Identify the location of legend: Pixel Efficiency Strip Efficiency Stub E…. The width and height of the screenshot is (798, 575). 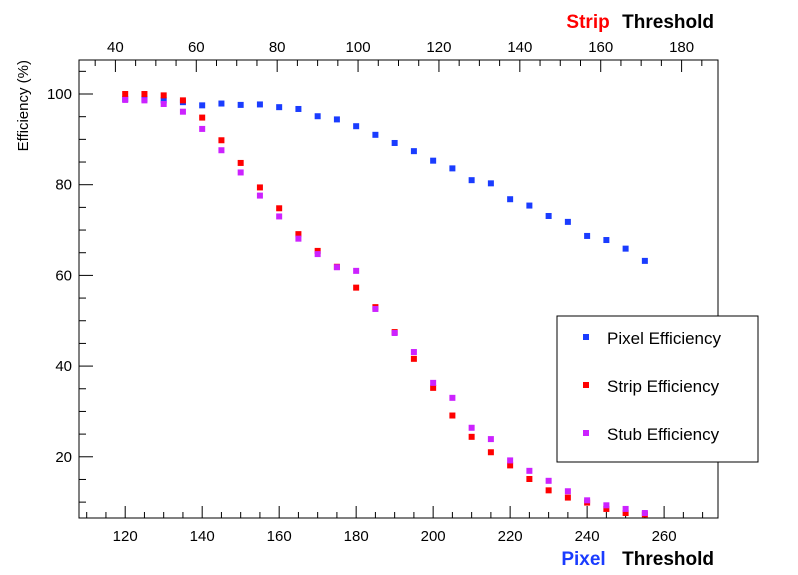
(657, 389).